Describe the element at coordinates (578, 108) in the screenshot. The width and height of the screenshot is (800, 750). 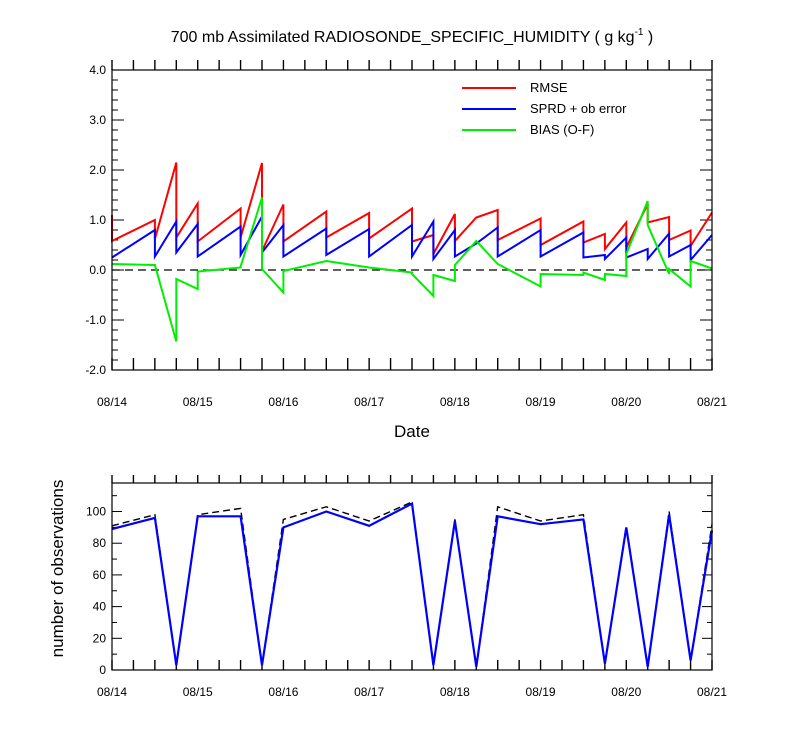
I see `legend-label: SPRD + ob error` at that location.